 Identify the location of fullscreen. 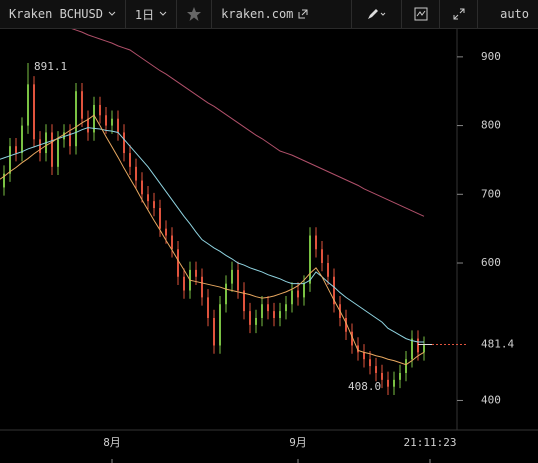
(459, 14).